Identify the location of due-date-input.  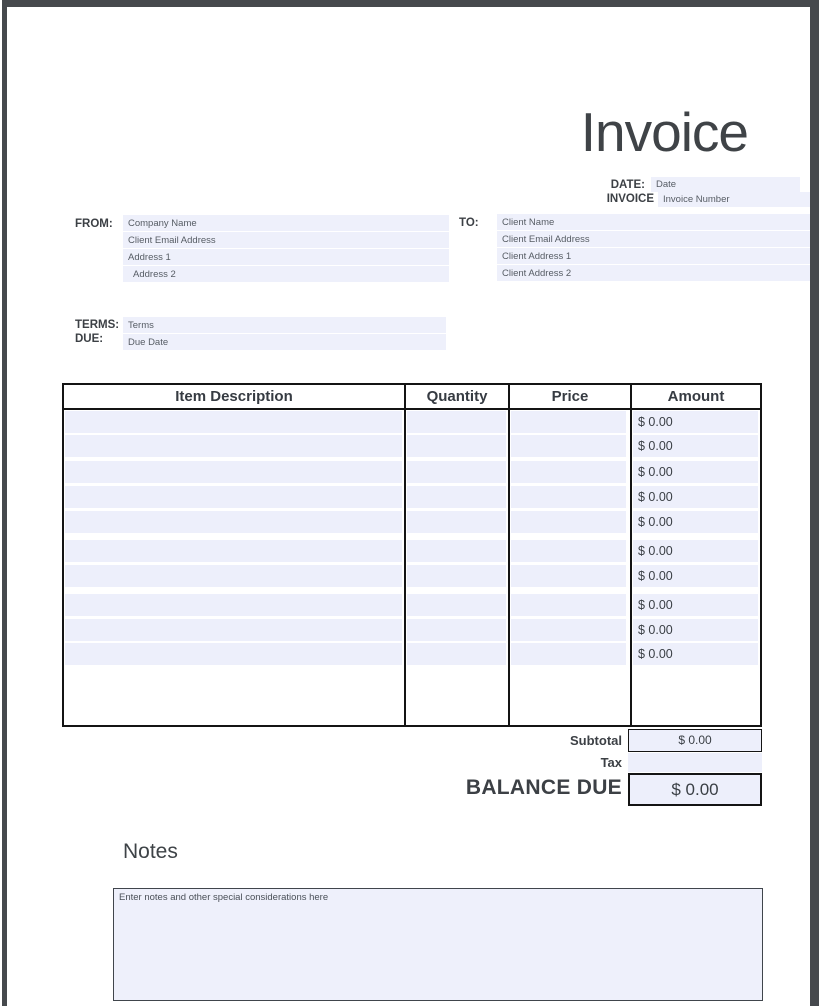
(284, 342).